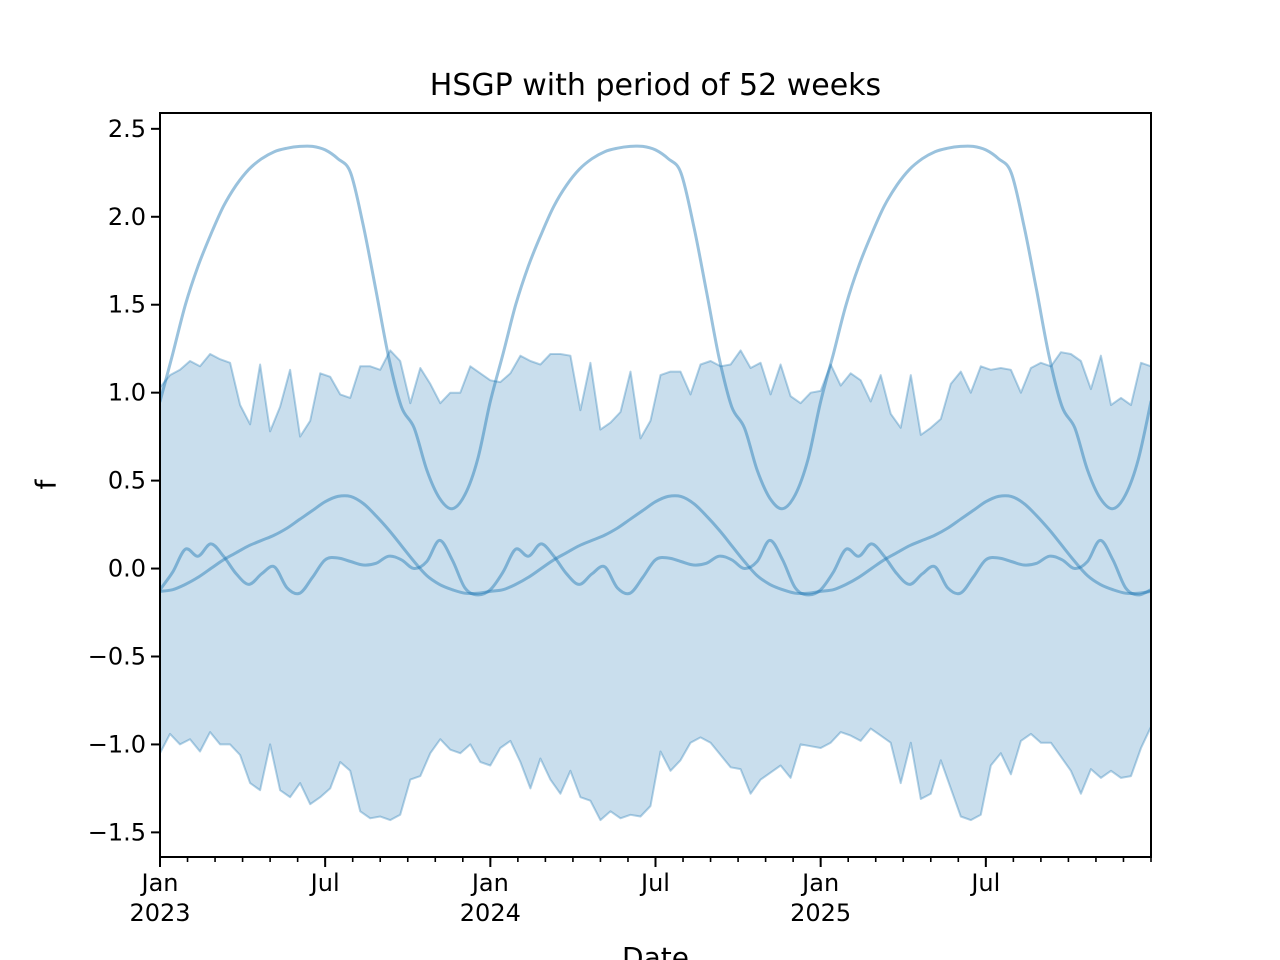 The image size is (1280, 960). What do you see at coordinates (655, 774) in the screenshot?
I see `uncertainty-band-lower-edge` at bounding box center [655, 774].